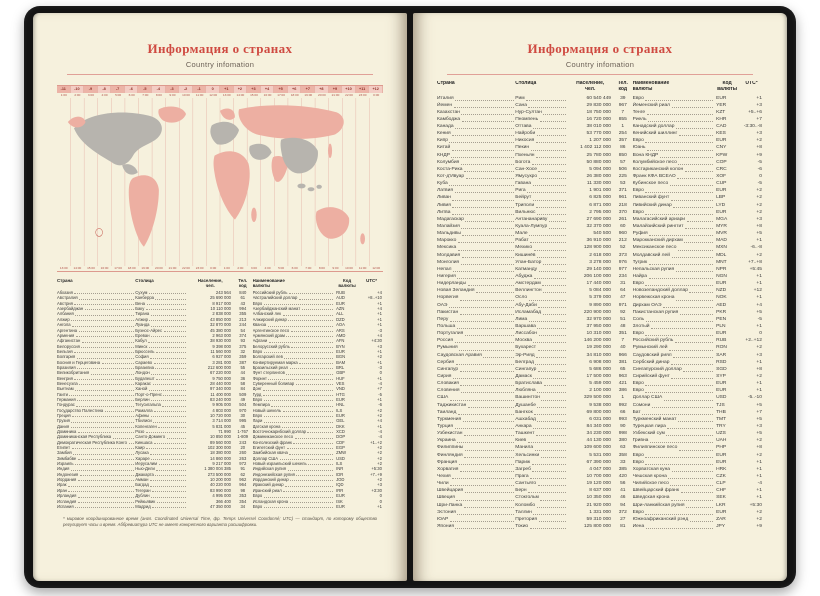 The height and width of the screenshot is (596, 820). Describe the element at coordinates (96, 399) in the screenshot. I see `cell-country: Германия` at that location.